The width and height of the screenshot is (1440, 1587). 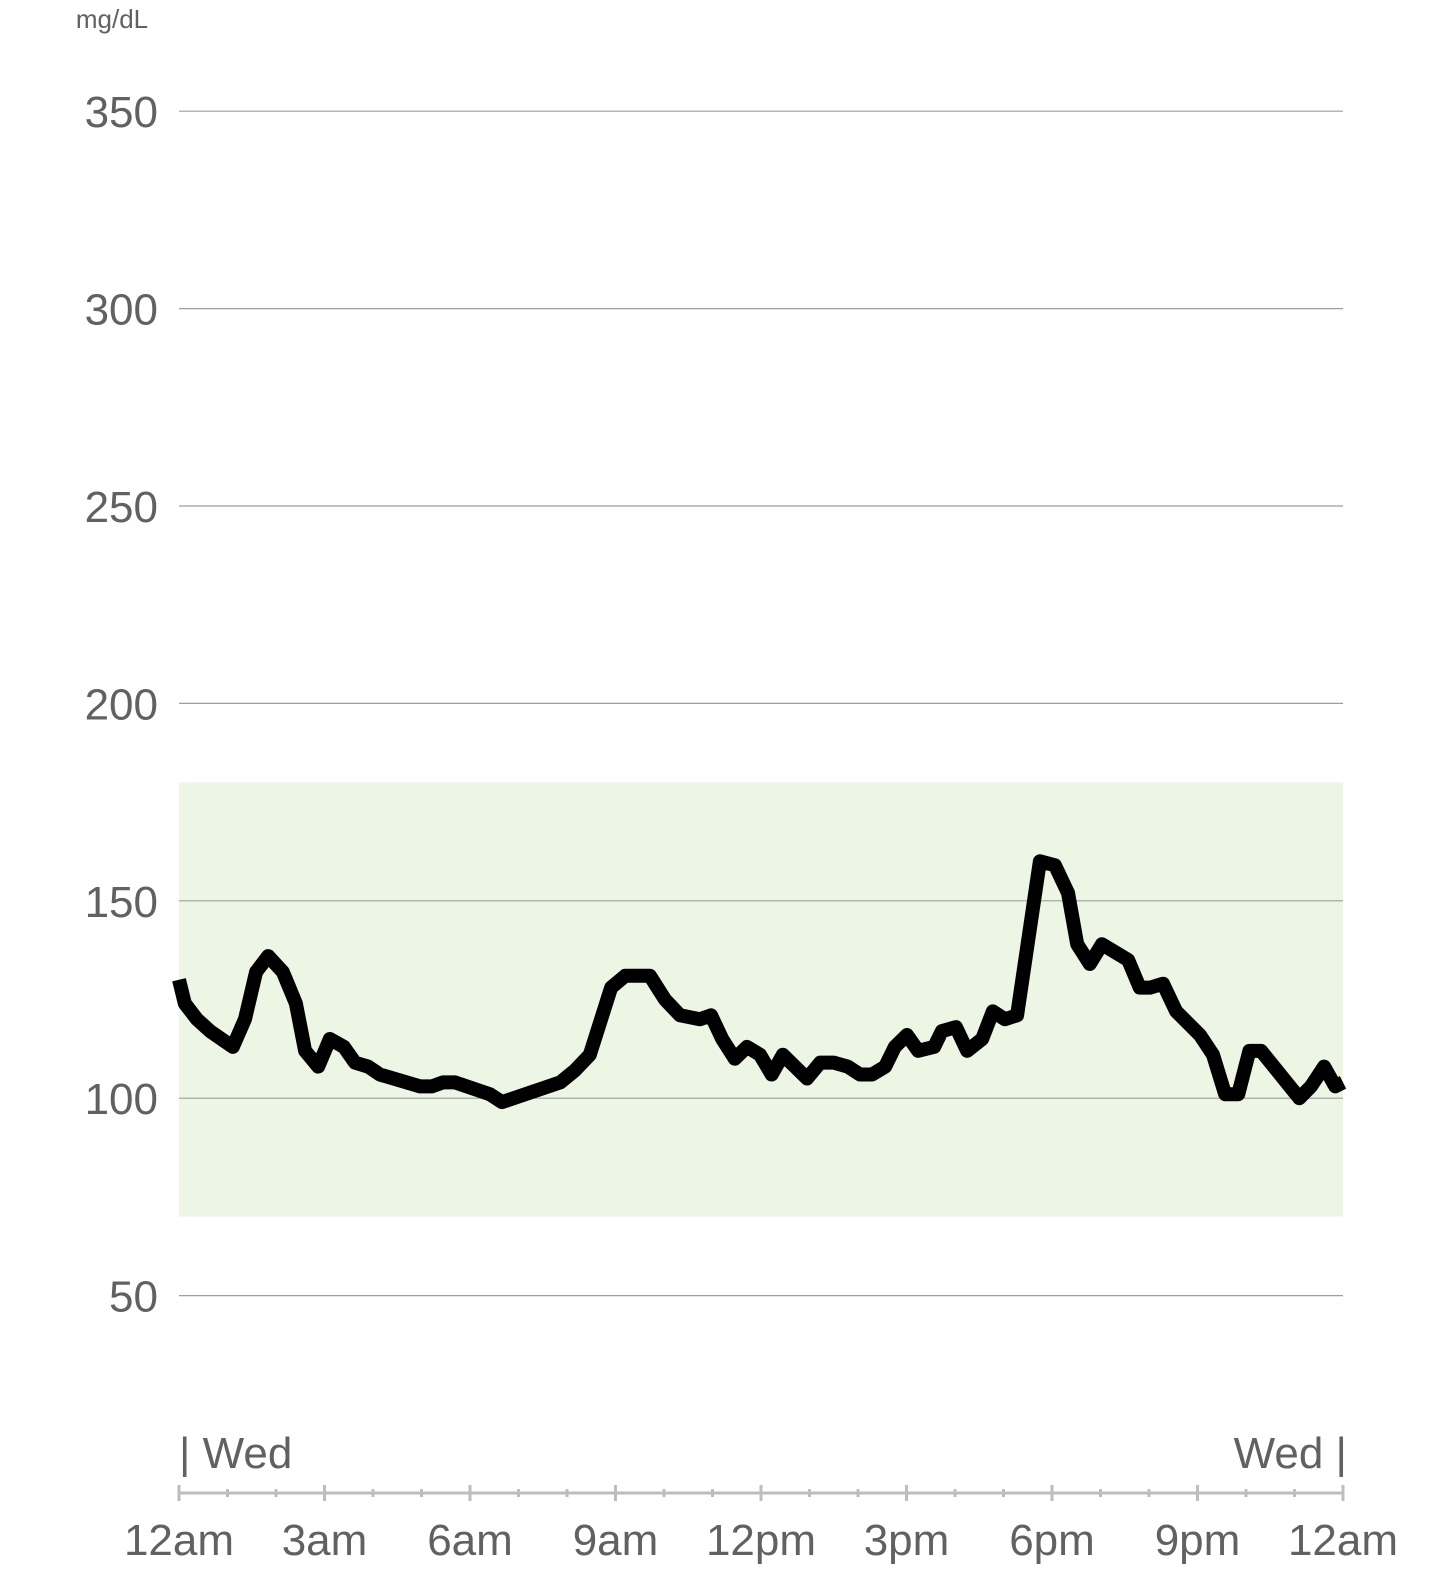 I want to click on x-tick-label: 3pm, so click(x=907, y=1540).